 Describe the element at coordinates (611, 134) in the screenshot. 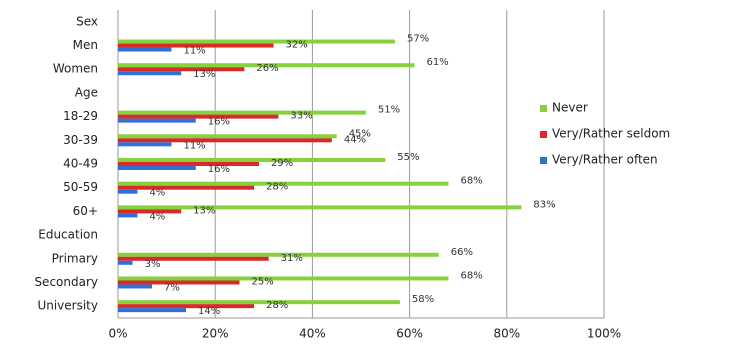

I see `legend-label: Very/Rather seldom` at that location.